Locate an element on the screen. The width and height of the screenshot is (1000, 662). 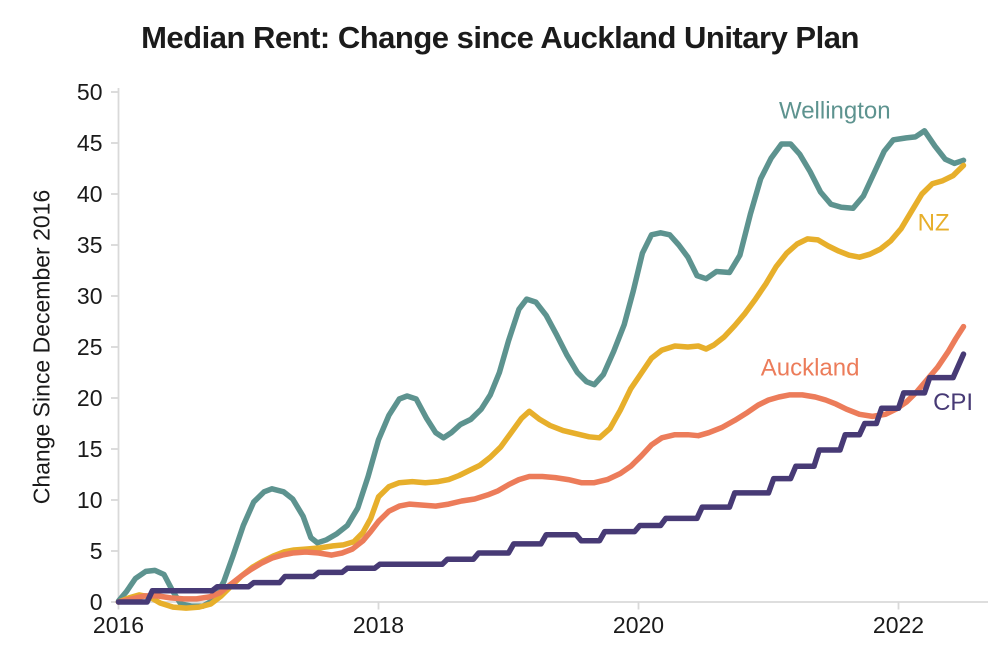
x-tick-label: 2018 is located at coordinates (378, 625).